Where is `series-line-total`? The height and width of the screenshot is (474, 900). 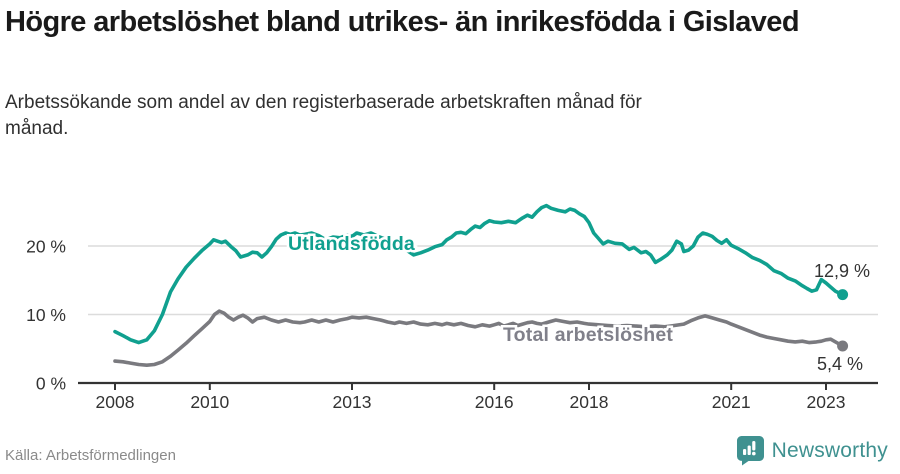 series-line-total is located at coordinates (479, 338).